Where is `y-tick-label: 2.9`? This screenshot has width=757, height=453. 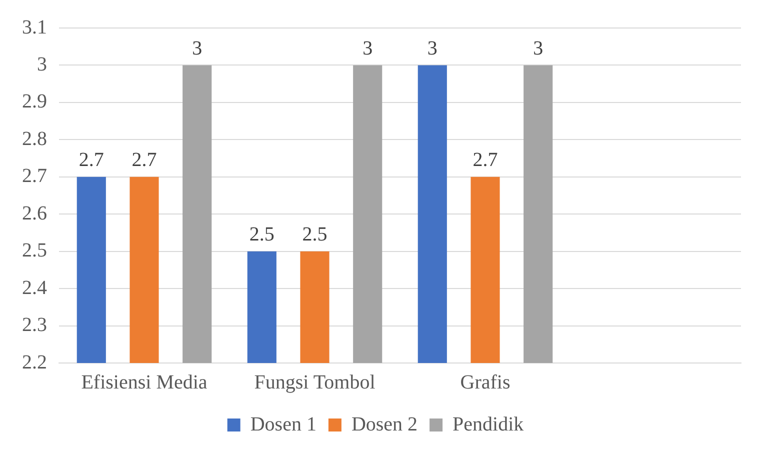 y-tick-label: 2.9 is located at coordinates (34, 101).